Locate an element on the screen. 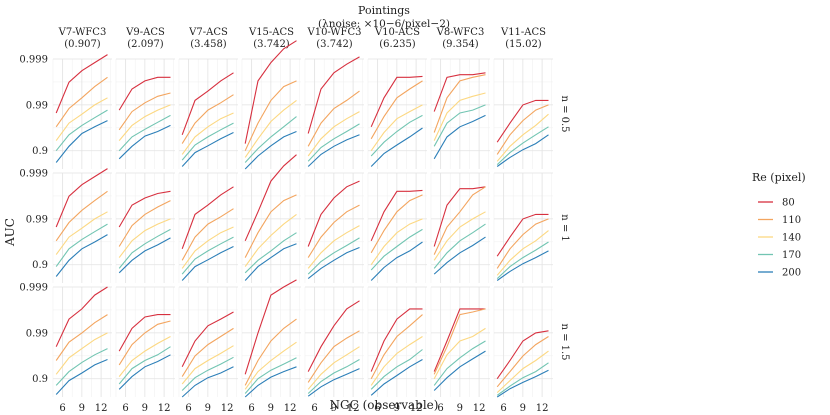 The image size is (830, 415). column-header-name: V10-ACS is located at coordinates (397, 32).